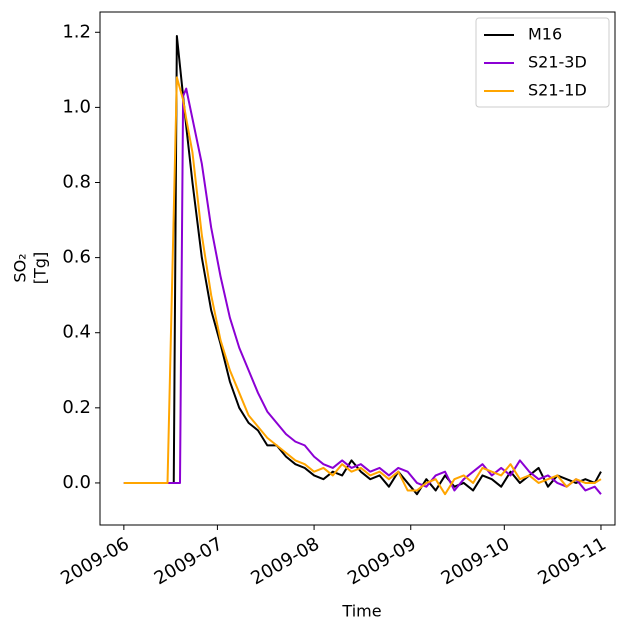 The height and width of the screenshot is (620, 617). I want to click on x-axis-label: Time, so click(361, 611).